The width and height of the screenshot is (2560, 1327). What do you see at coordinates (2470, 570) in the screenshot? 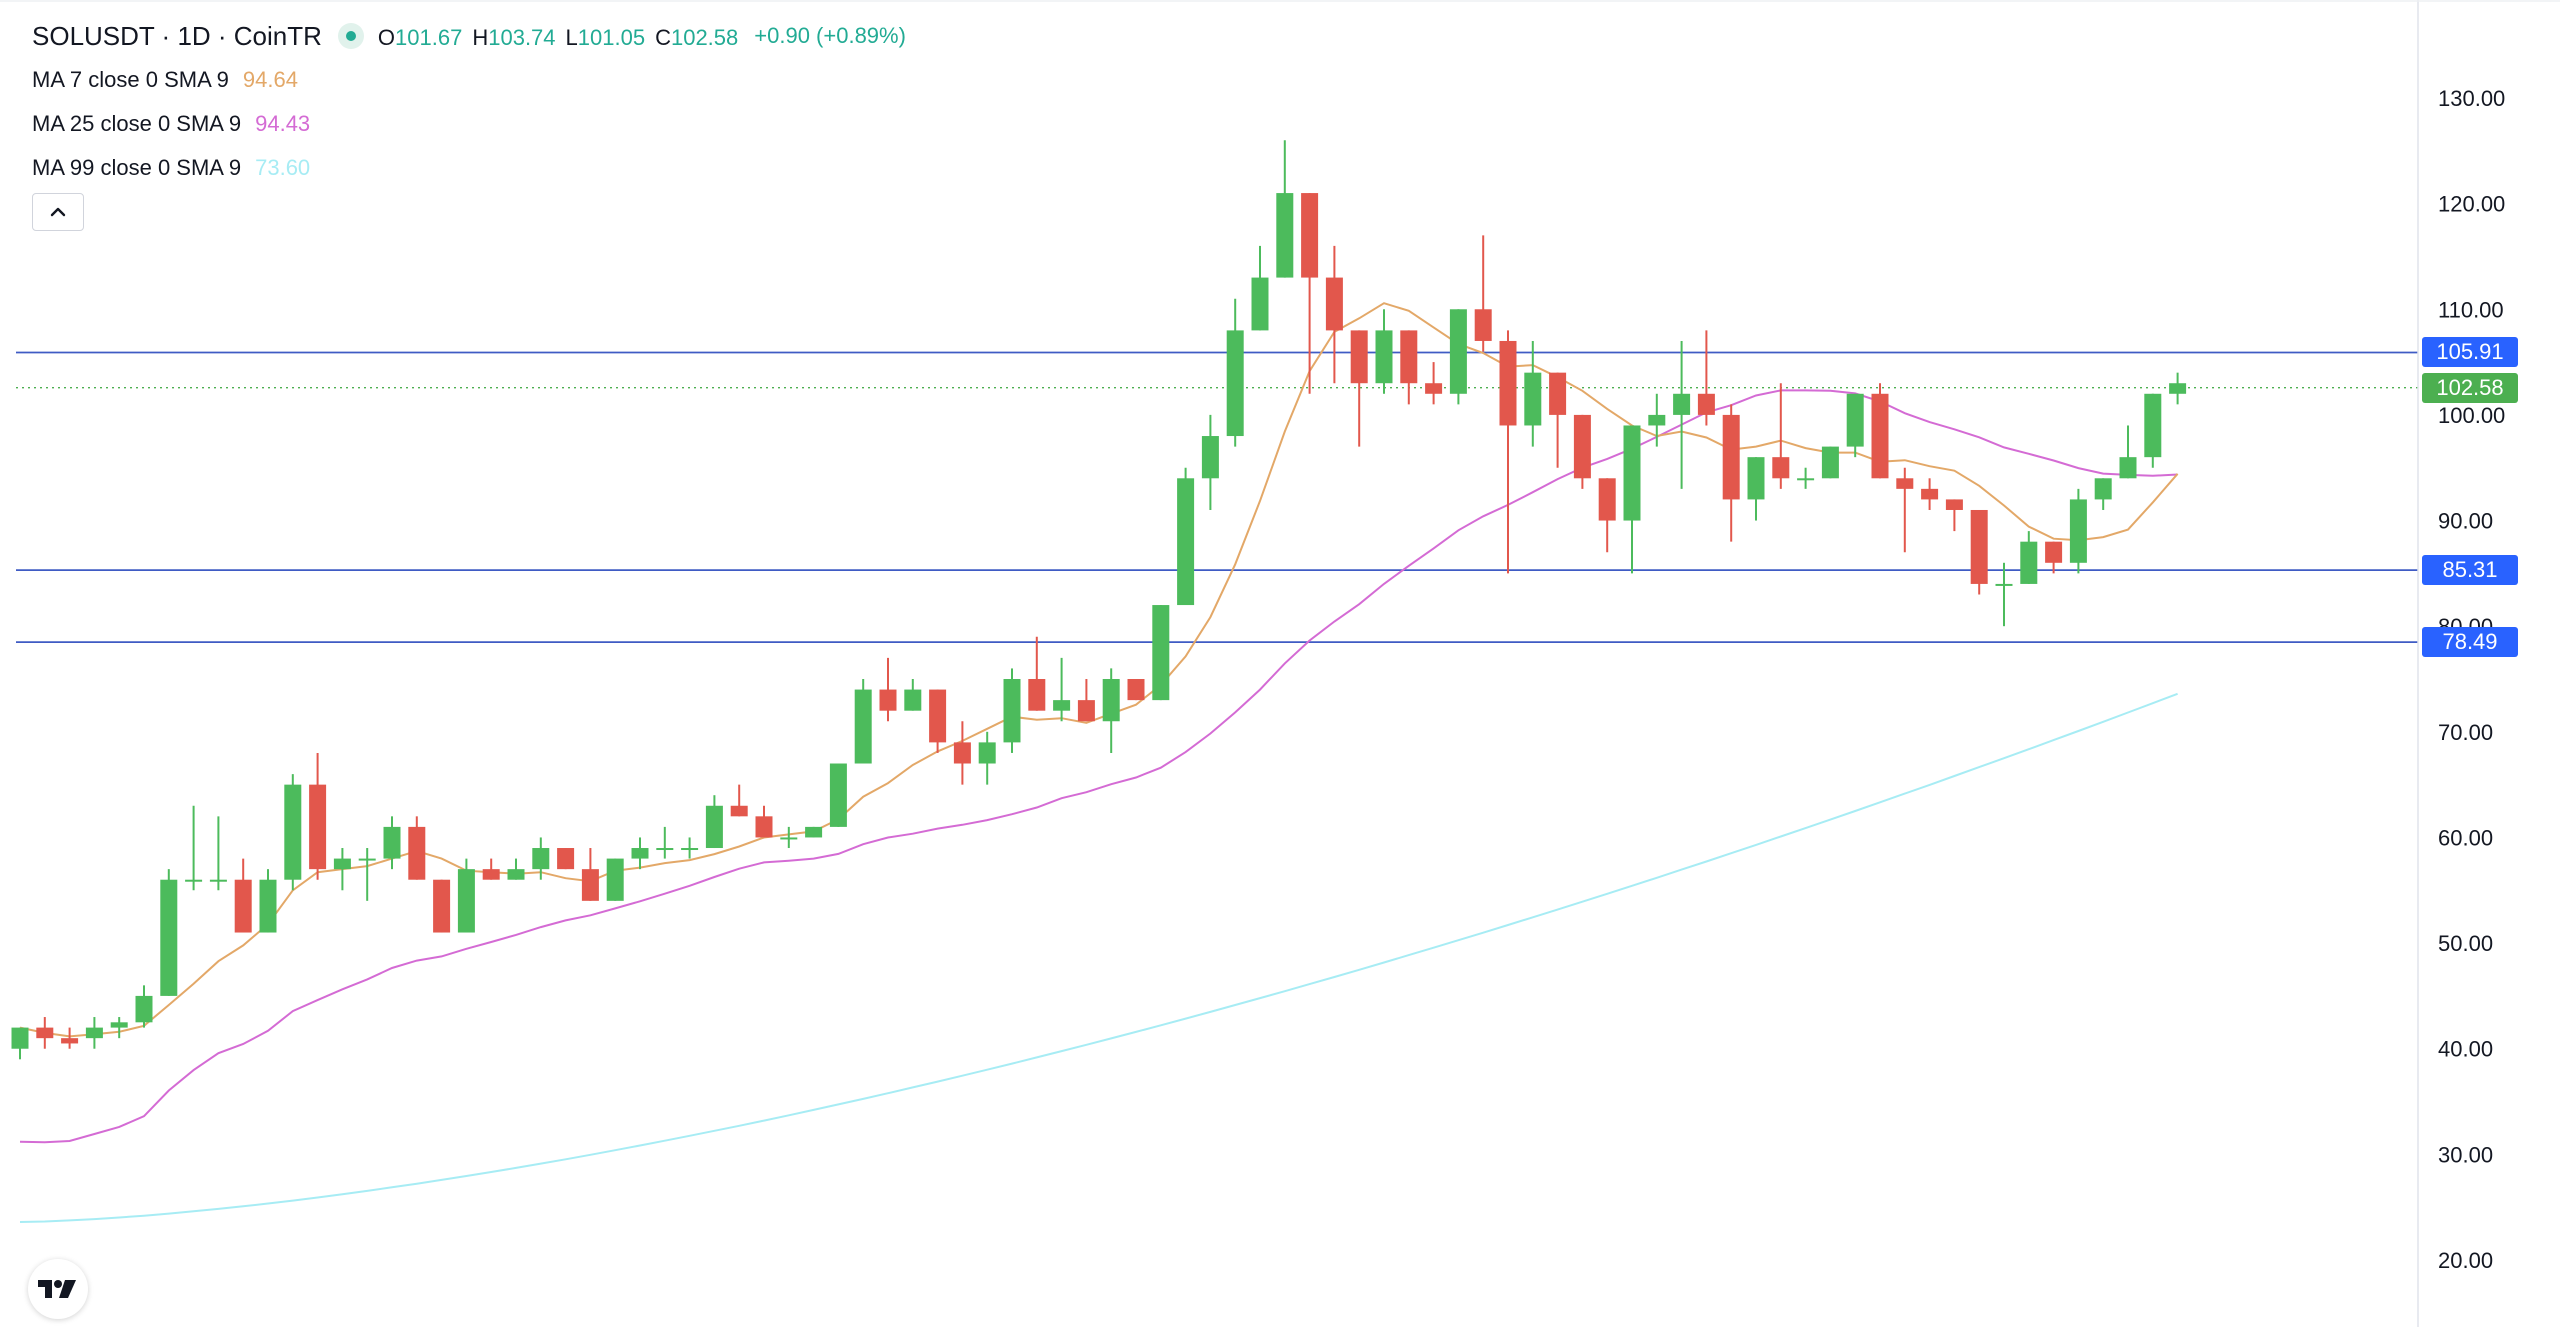
I see `price-tag: 85.31` at bounding box center [2470, 570].